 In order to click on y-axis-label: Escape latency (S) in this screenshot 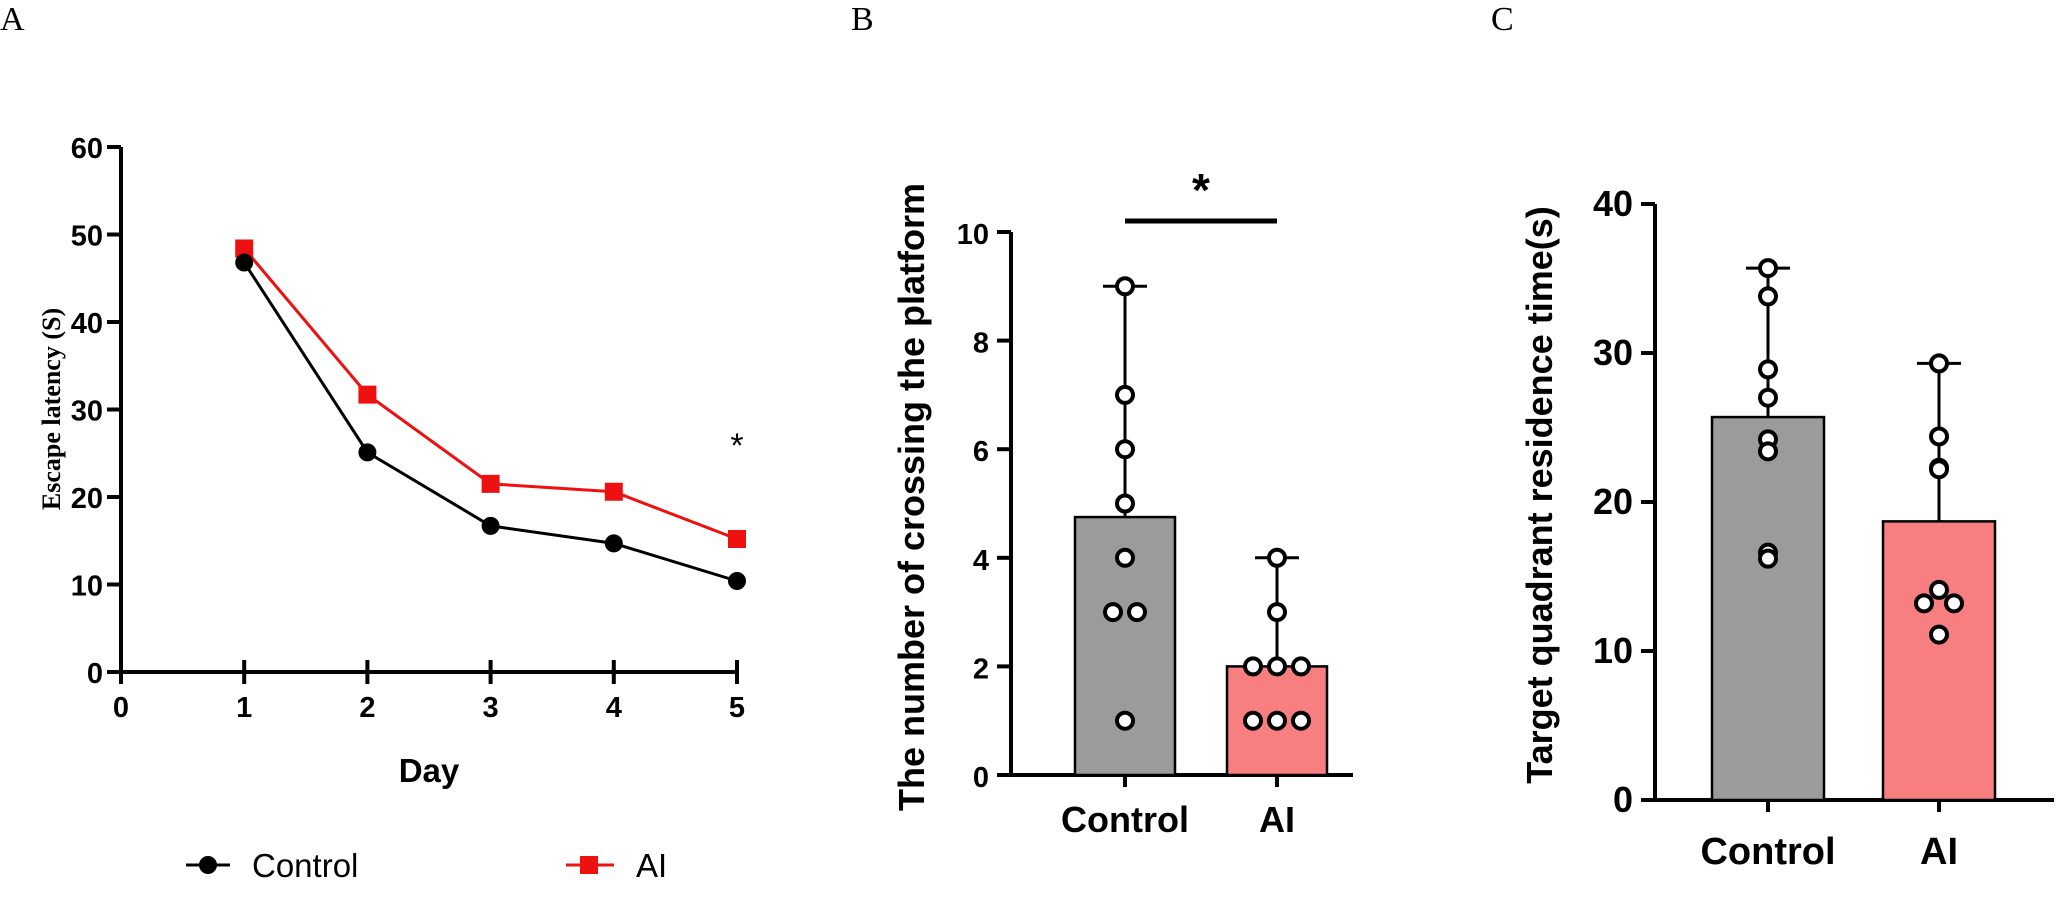, I will do `click(51, 409)`.